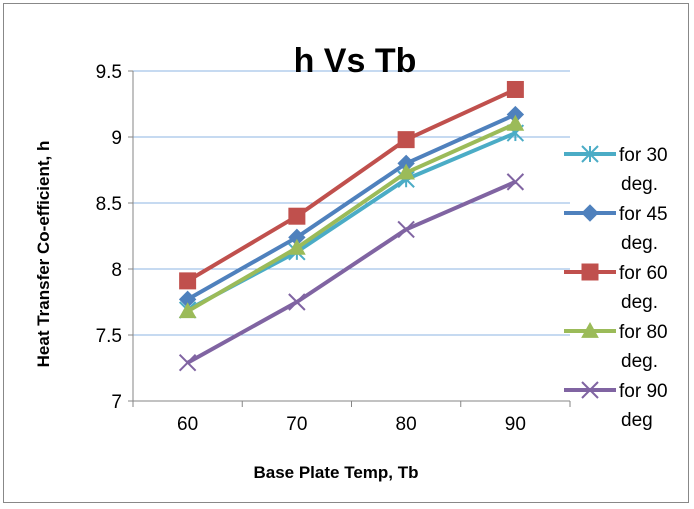 Image resolution: width=694 pixels, height=509 pixels. What do you see at coordinates (109, 204) in the screenshot?
I see `y-tick-label: 8.5` at bounding box center [109, 204].